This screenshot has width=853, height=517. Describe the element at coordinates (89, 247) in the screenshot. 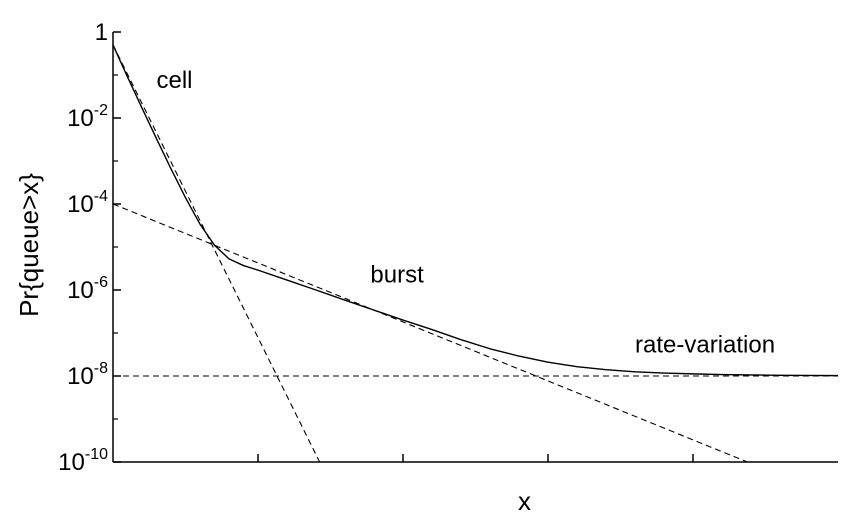

I see `y-axis-ticks: 1 10⁻² 10⁻⁴ 10⁻⁶ 10⁻⁸ 10⁻¹⁰` at that location.